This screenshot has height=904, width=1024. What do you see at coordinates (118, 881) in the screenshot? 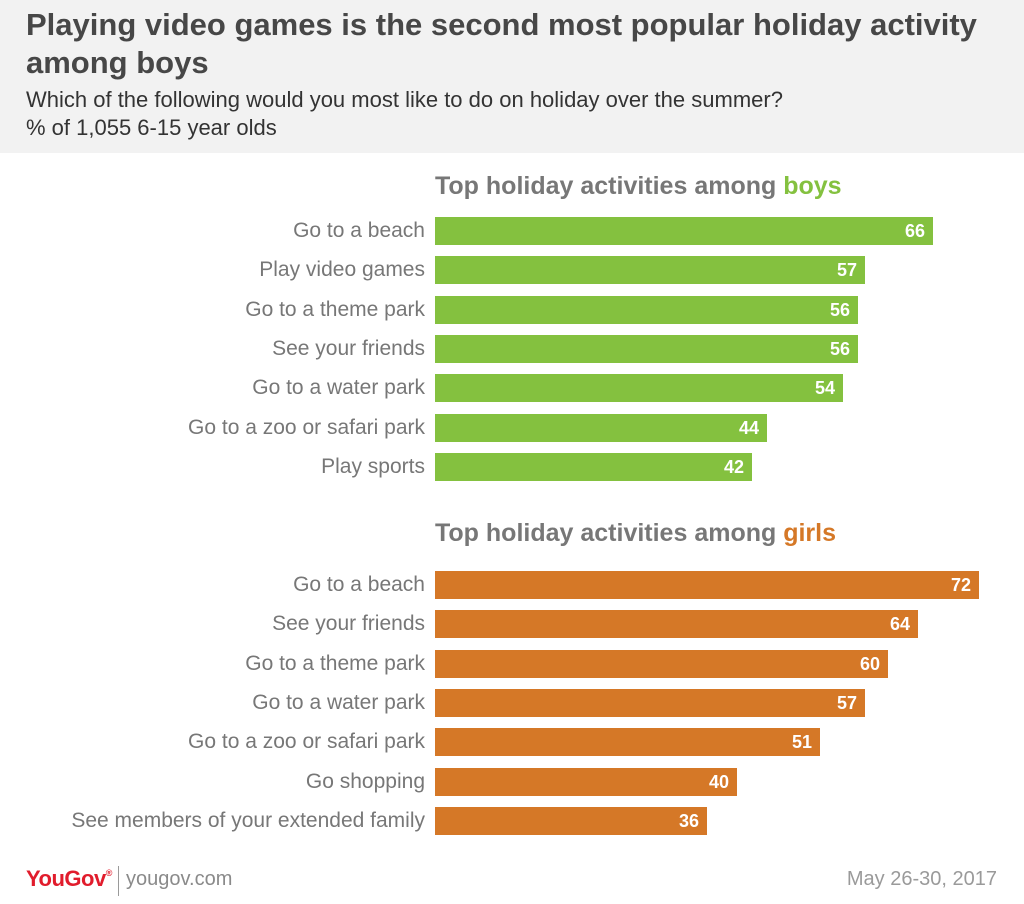
I see `footer-divider` at bounding box center [118, 881].